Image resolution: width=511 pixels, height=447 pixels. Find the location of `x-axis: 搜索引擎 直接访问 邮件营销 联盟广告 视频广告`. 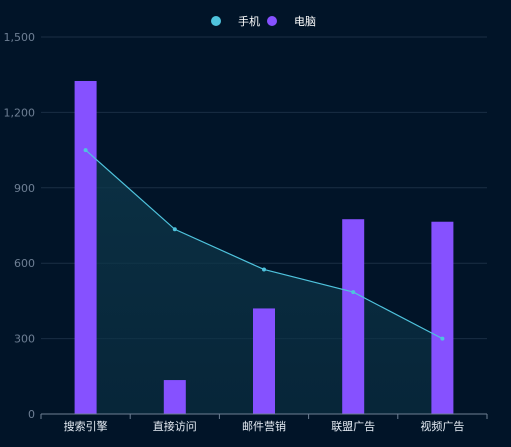

x-axis: 搜索引擎 直接访问 邮件营销 联盟广告 视频广告 is located at coordinates (264, 423).